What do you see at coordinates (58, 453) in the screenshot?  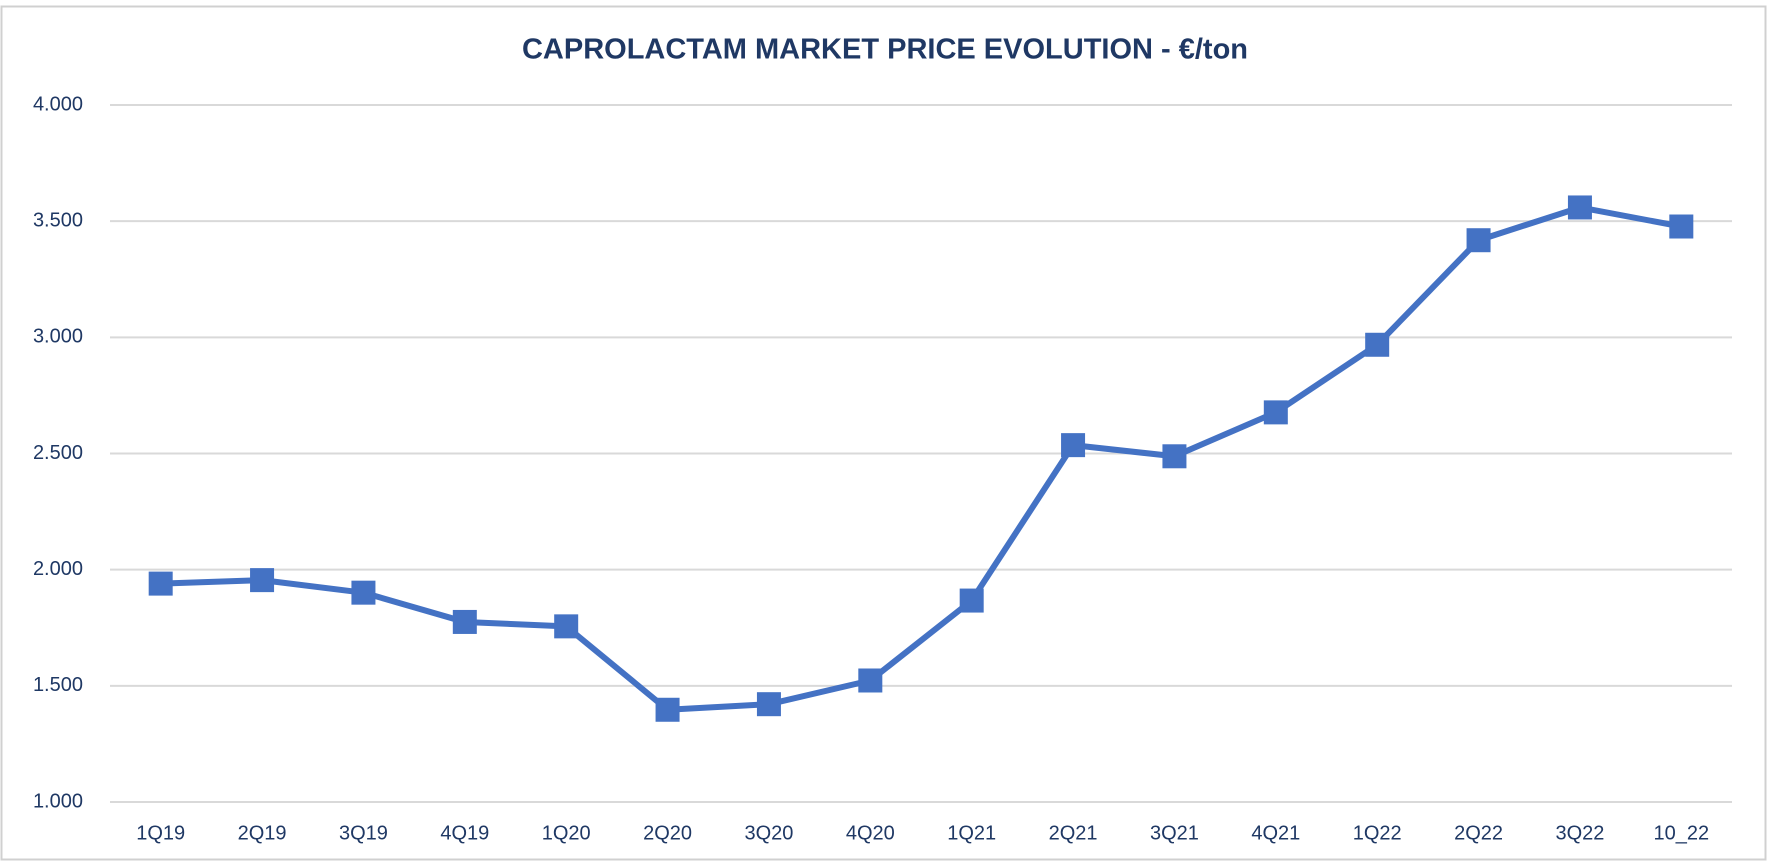 I see `y-tick-label: 2.500` at bounding box center [58, 453].